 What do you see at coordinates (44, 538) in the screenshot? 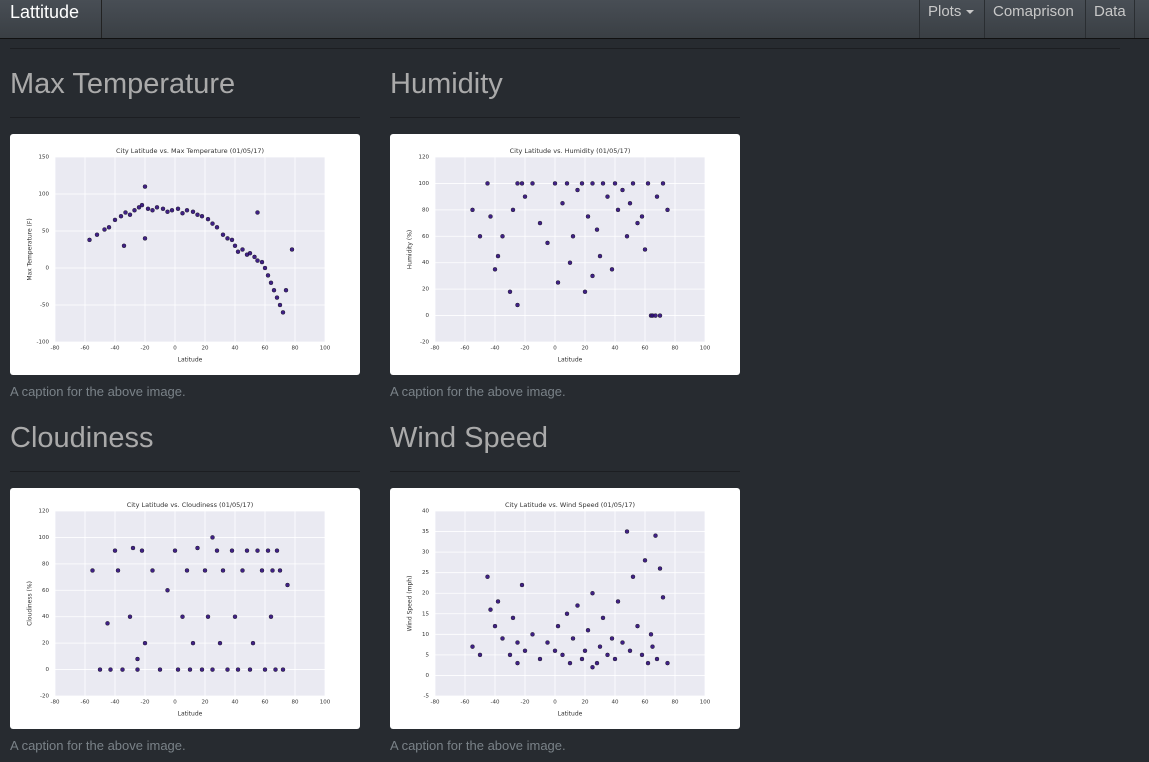
I see `y-tick-label: 100` at bounding box center [44, 538].